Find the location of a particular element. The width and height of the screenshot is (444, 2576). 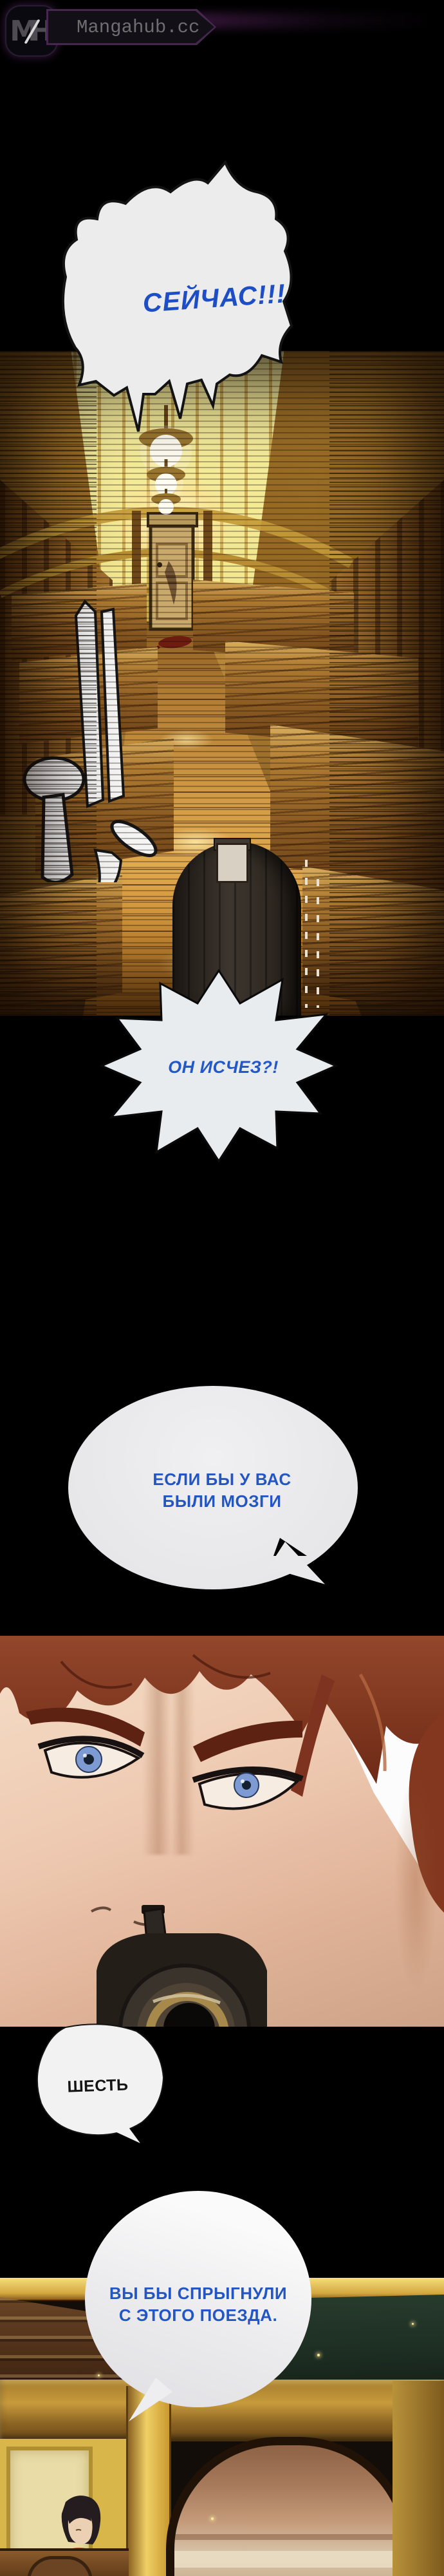

site-name: Mangahub.cc is located at coordinates (138, 27).